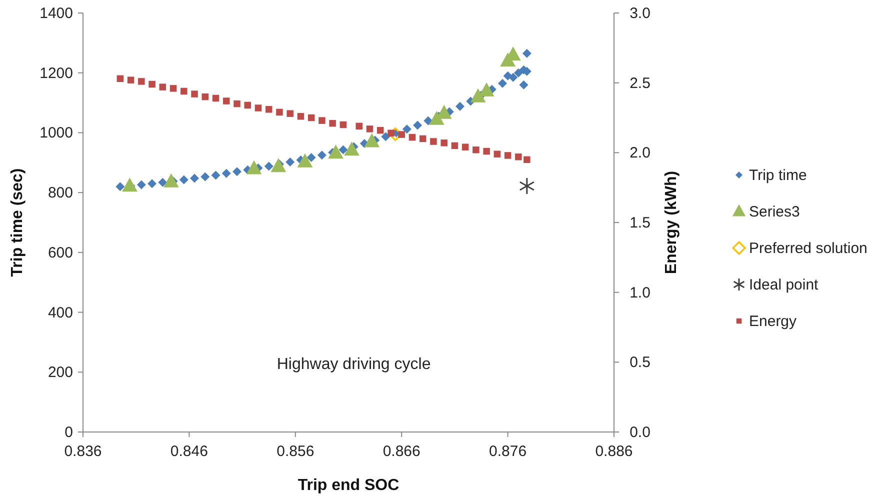 The image size is (884, 500). What do you see at coordinates (640, 223) in the screenshot?
I see `y2-tick-label: 1.5` at bounding box center [640, 223].